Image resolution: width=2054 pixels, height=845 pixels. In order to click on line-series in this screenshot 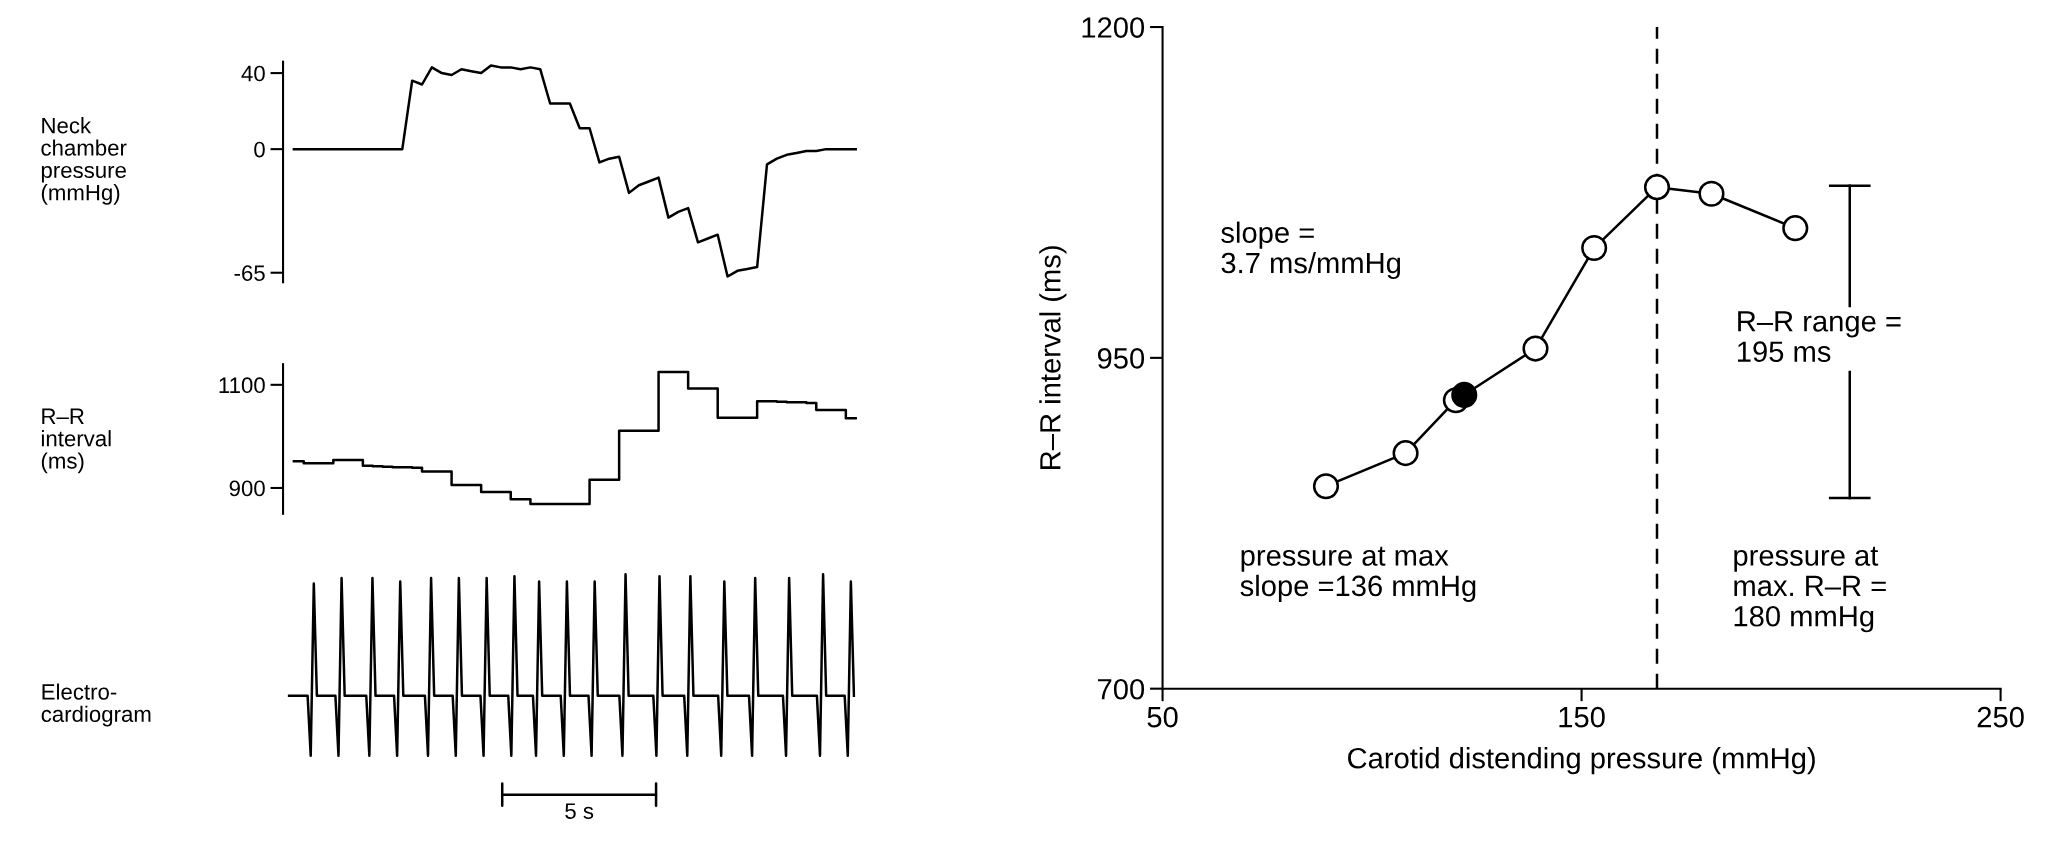, I will do `click(574, 171)`.